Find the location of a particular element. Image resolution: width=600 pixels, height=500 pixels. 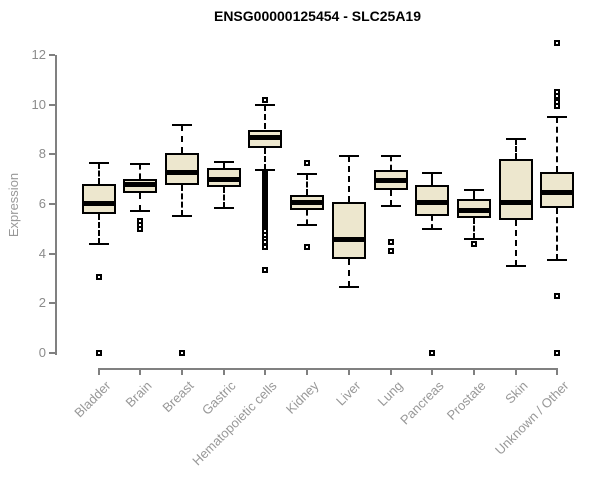

chart-title: ENSG00000125454 - SLC25A19 is located at coordinates (317, 16).